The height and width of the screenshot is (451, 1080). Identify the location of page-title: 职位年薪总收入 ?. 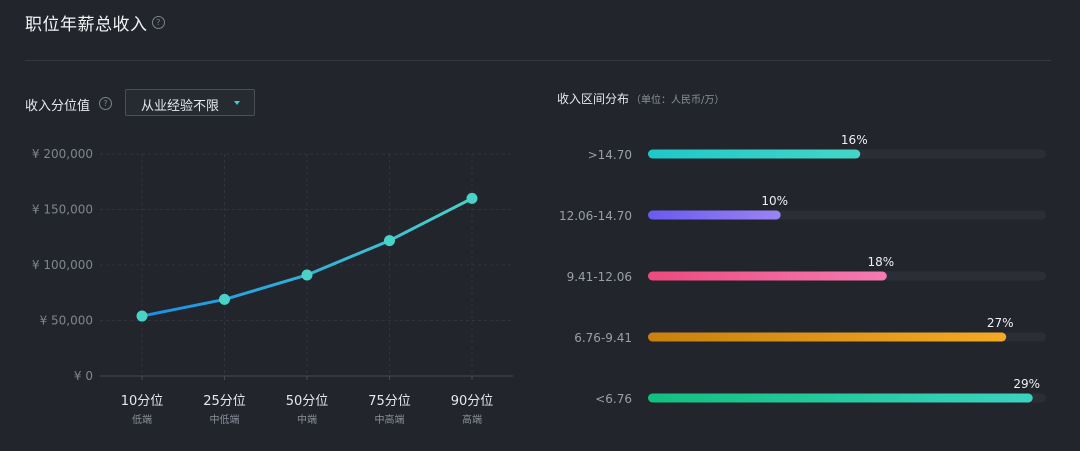
(95, 22).